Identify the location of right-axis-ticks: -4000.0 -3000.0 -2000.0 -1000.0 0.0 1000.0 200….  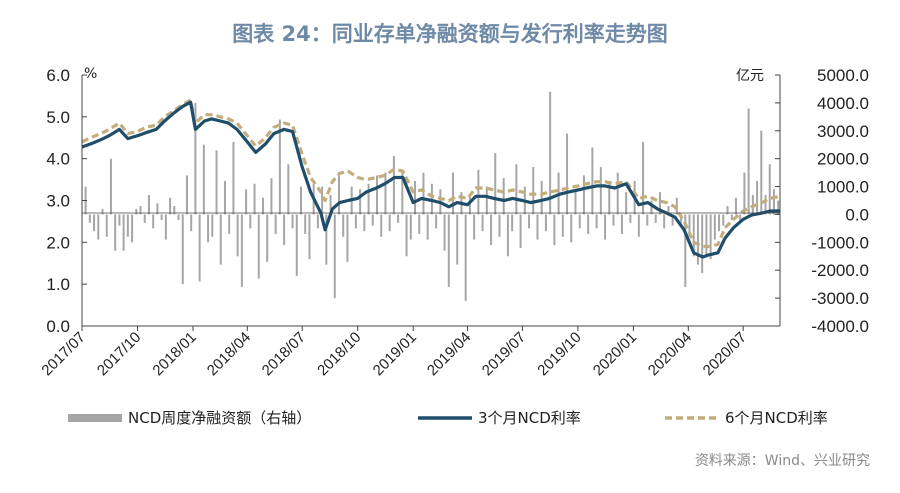
(822, 201).